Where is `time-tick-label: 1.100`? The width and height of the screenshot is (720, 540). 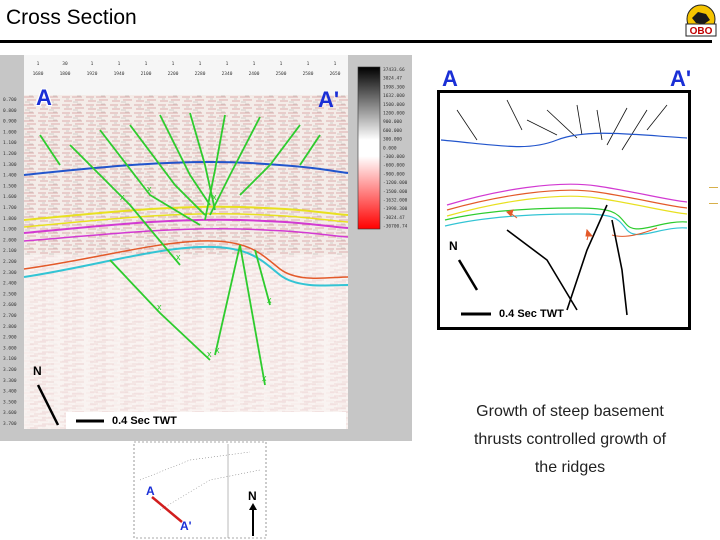 time-tick-label: 1.100 is located at coordinates (10, 143).